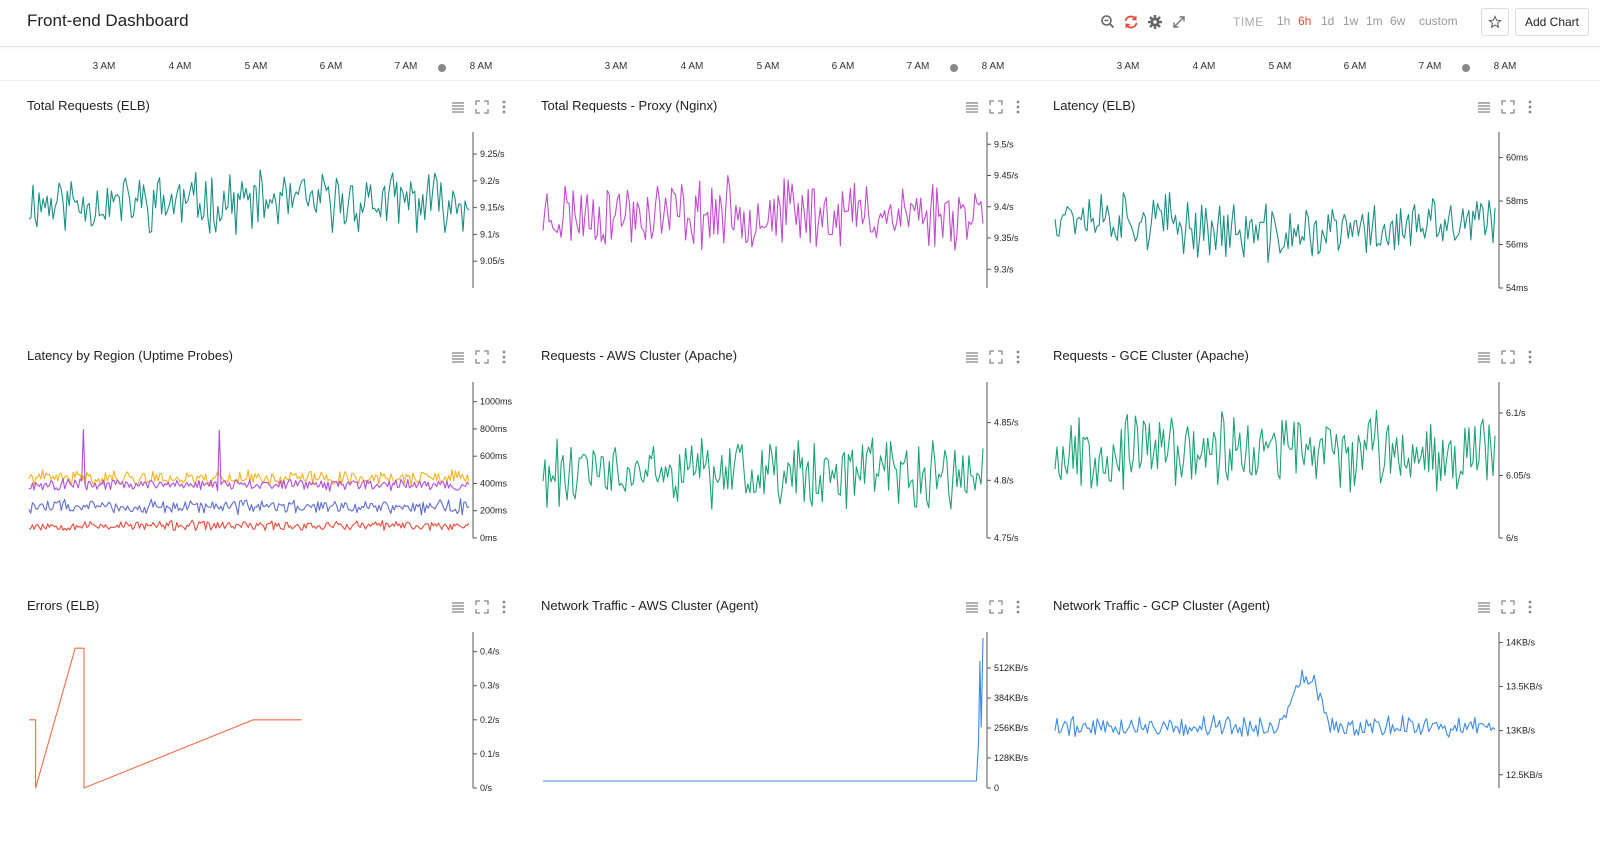  I want to click on range-1h: 1h, so click(1284, 21).